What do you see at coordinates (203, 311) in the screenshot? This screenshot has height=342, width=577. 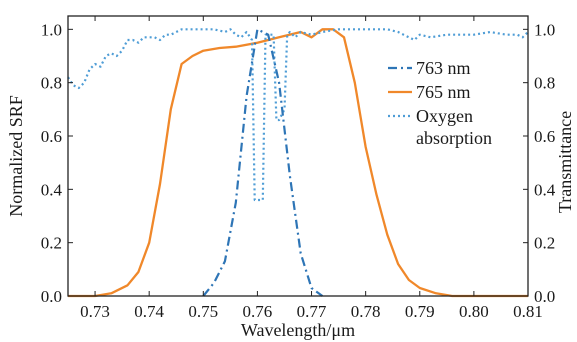 I see `x-tick-label: 0.75` at bounding box center [203, 311].